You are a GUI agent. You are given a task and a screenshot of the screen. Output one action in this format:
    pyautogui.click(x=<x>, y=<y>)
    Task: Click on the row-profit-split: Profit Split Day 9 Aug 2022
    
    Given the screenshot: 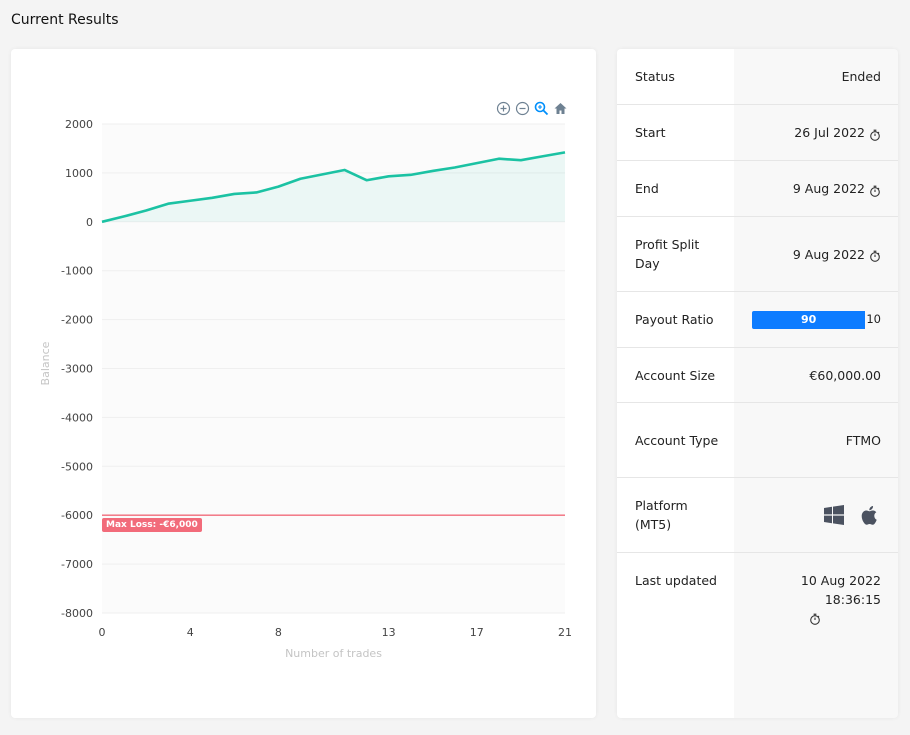 What is the action you would take?
    pyautogui.click(x=757, y=254)
    